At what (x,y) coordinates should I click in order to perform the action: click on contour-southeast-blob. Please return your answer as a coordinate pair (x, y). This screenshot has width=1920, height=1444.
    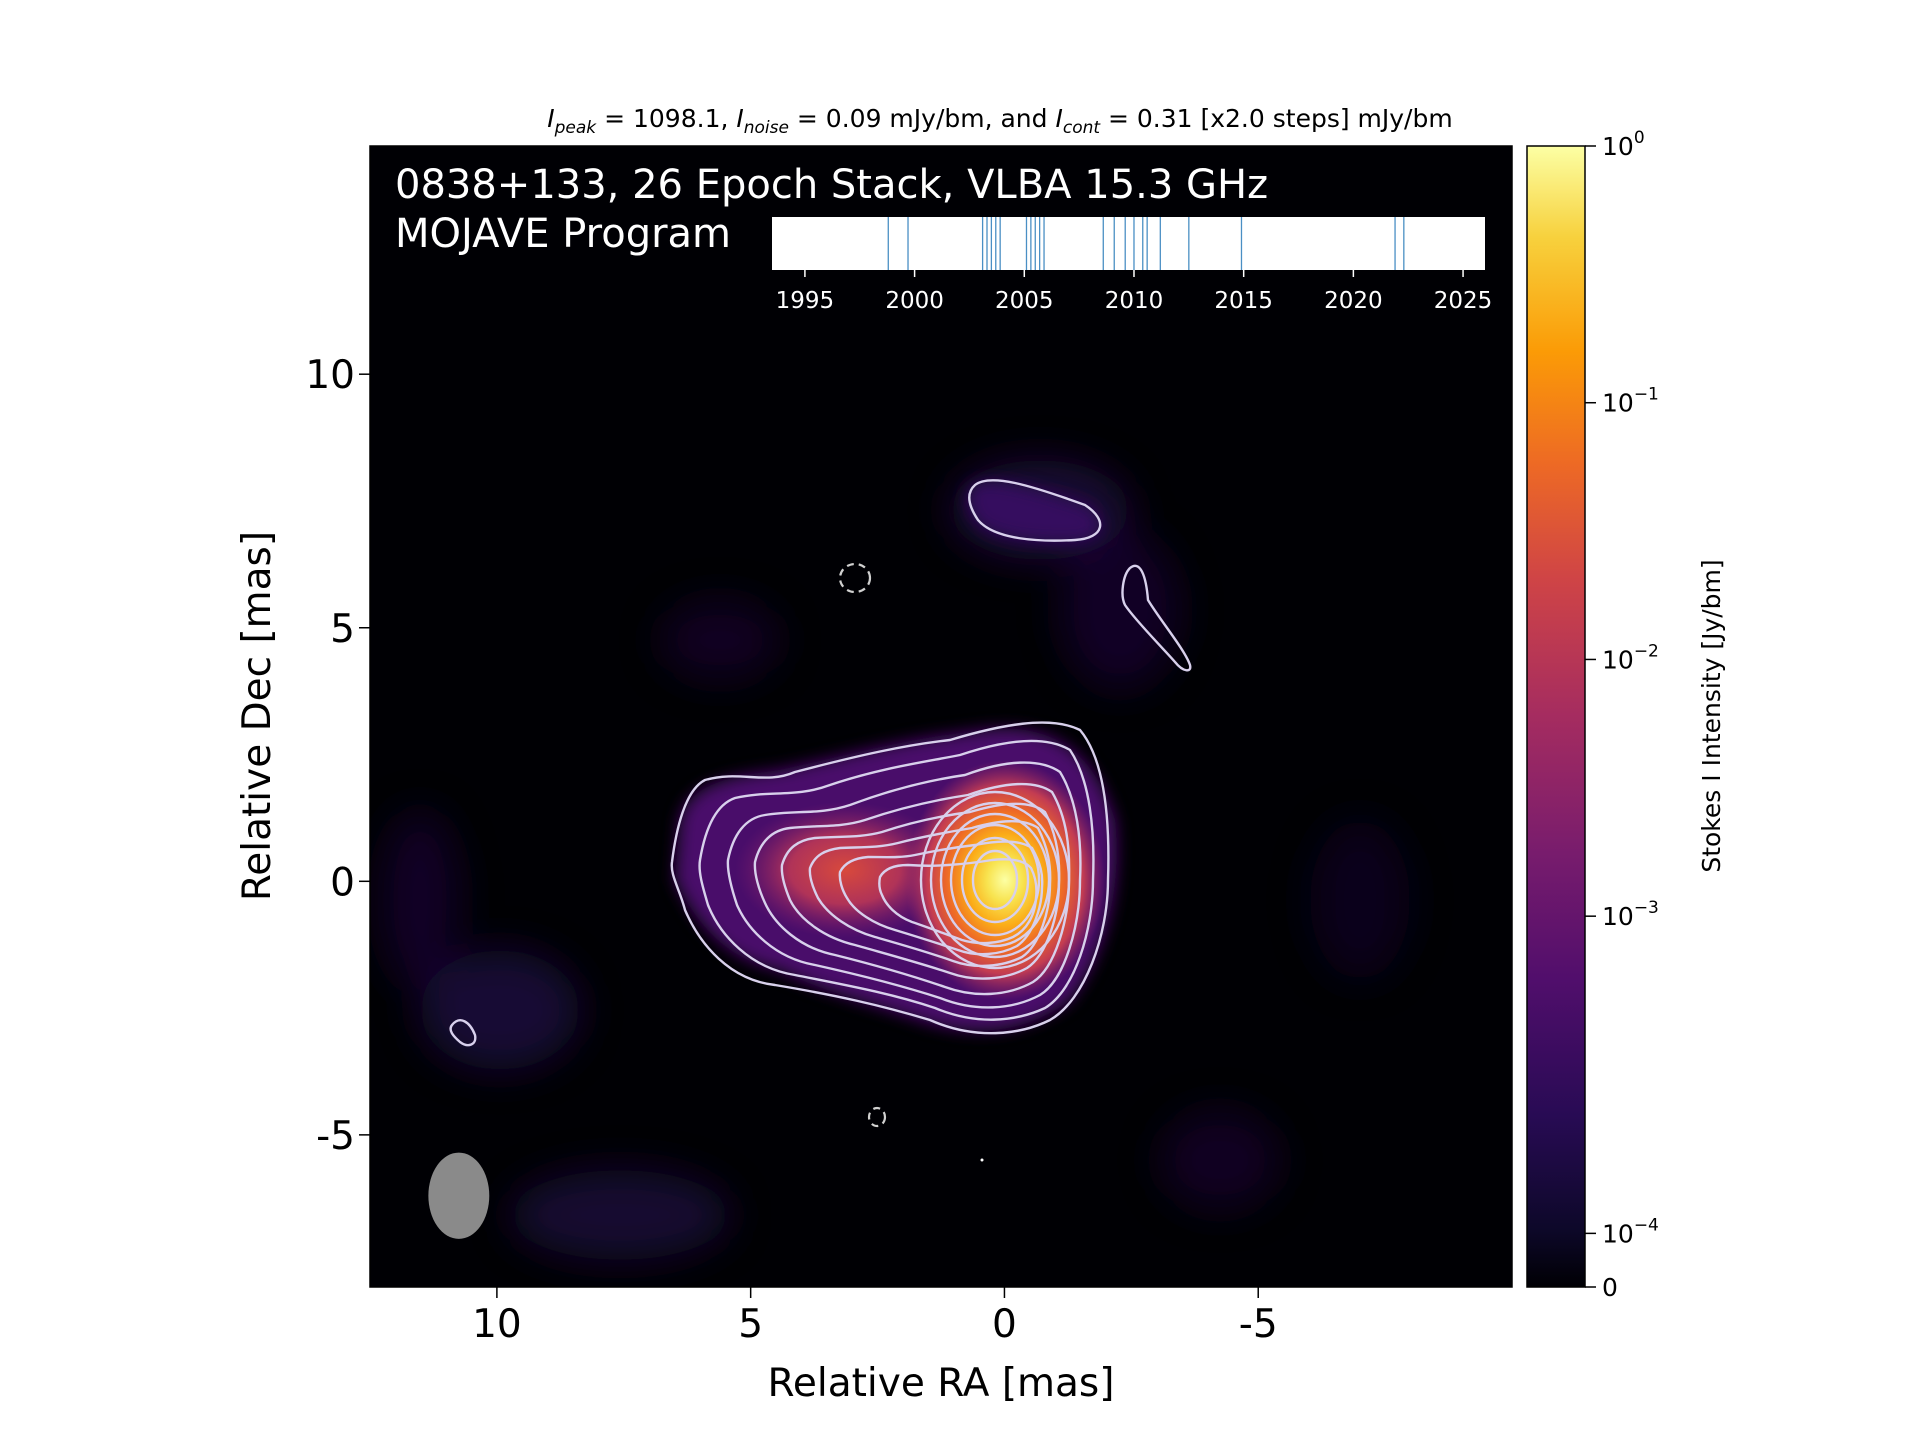
    Looking at the image, I should click on (463, 1033).